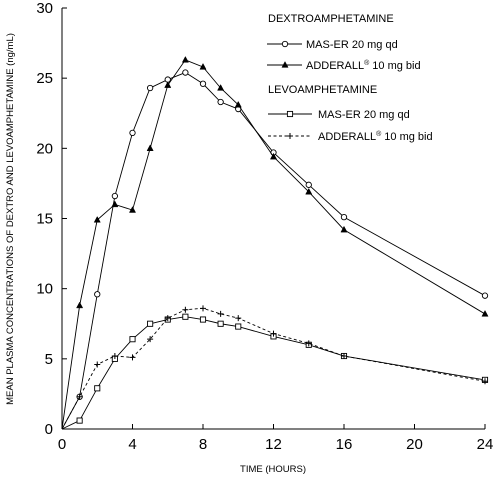 The image size is (496, 480). I want to click on x-tick-label: 0, so click(62, 444).